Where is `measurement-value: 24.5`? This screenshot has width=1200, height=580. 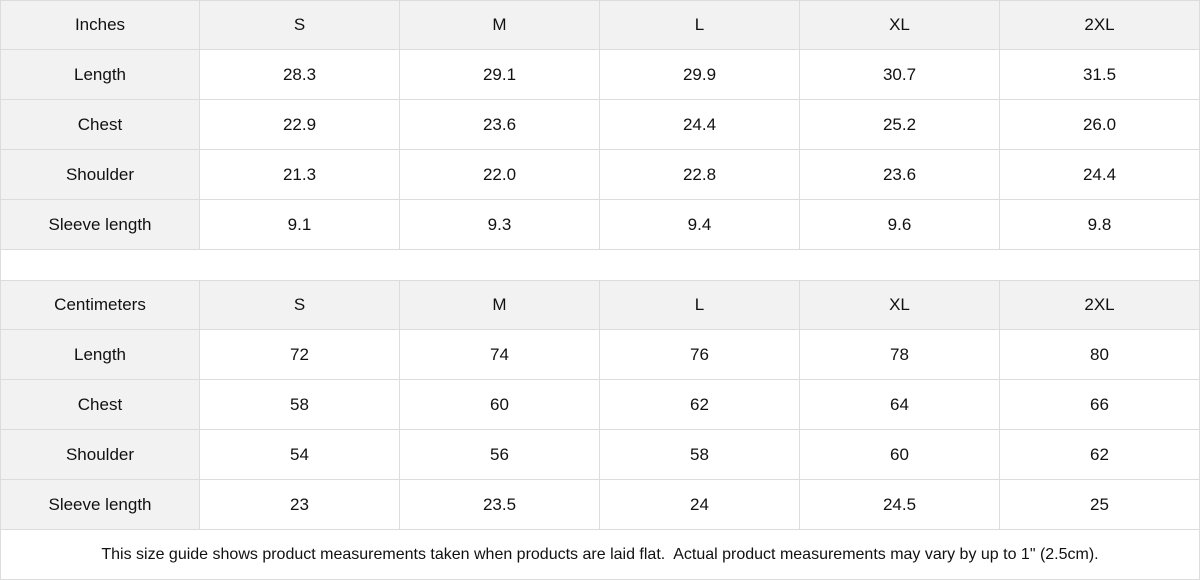 measurement-value: 24.5 is located at coordinates (900, 505).